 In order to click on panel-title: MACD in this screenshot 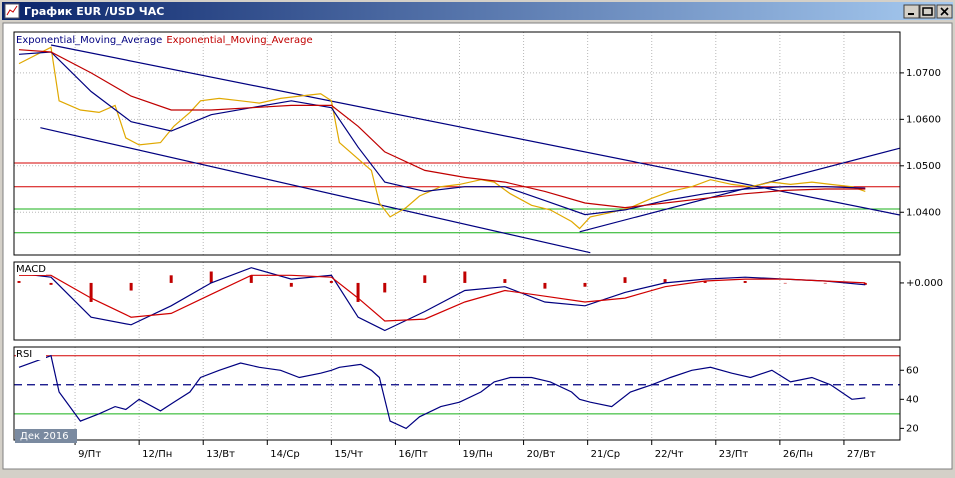, I will do `click(31, 269)`.